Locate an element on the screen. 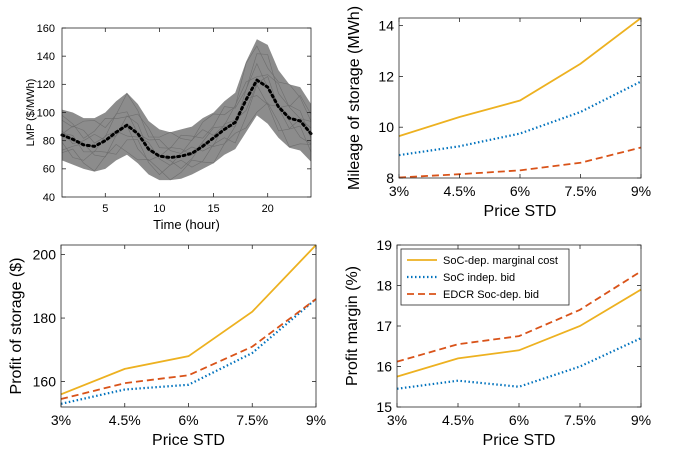  y-tick-label: 16 is located at coordinates (384, 366).